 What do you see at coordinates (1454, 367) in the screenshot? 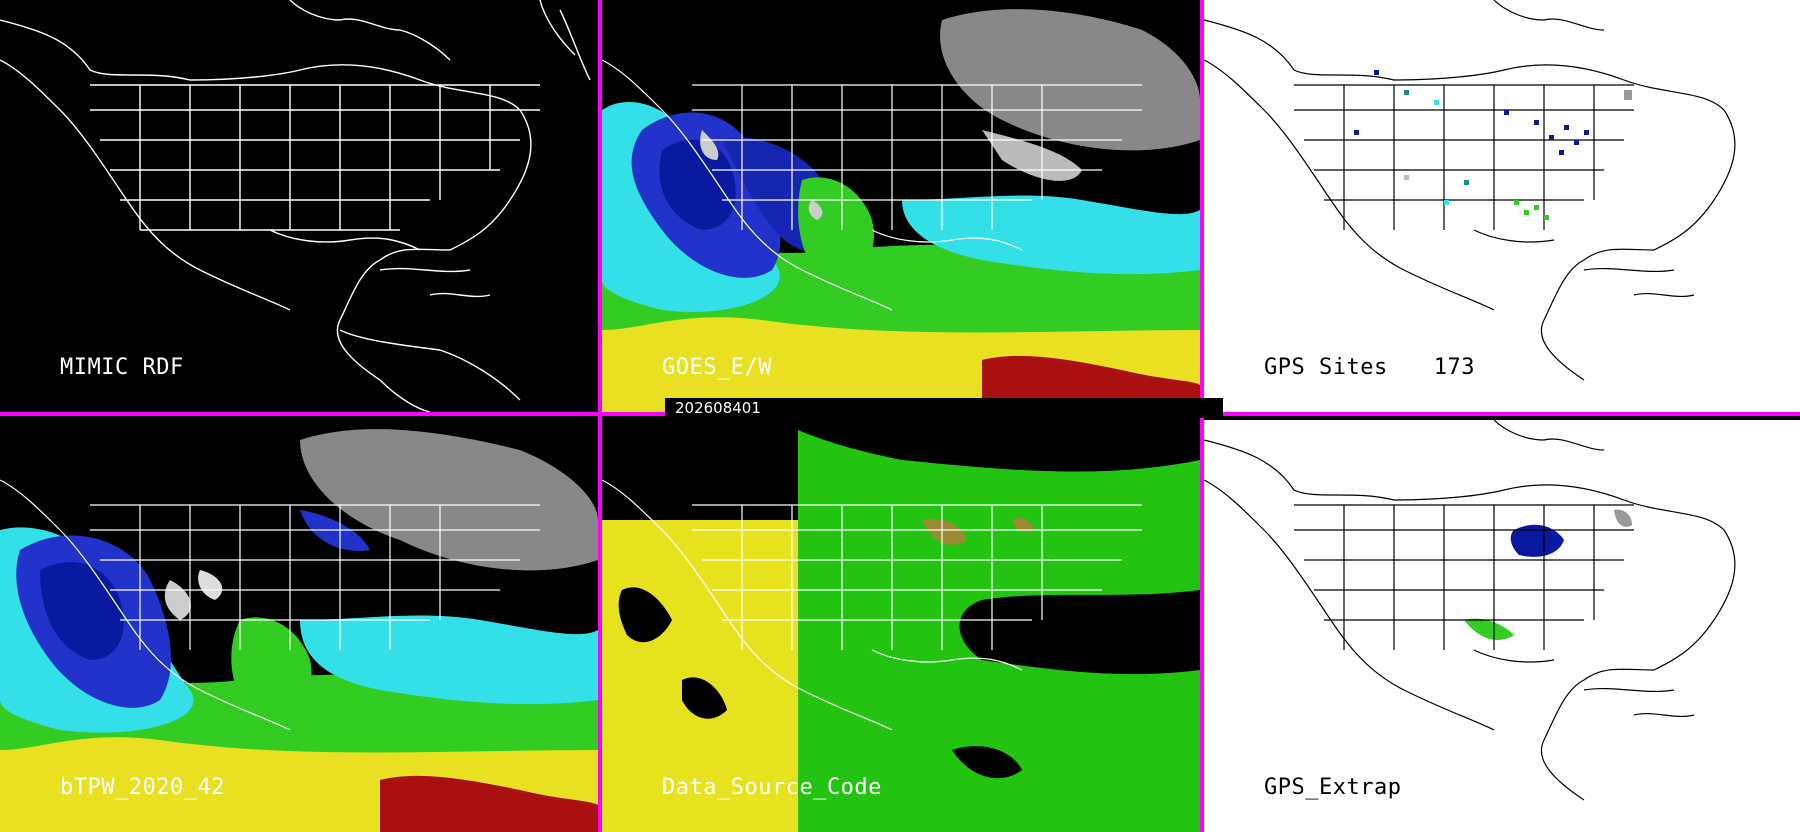
I see `gps-sites-count: 173` at bounding box center [1454, 367].